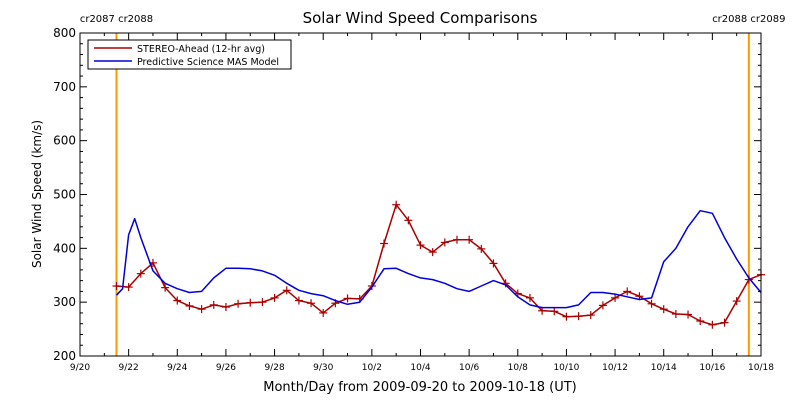 This screenshot has height=400, width=800. Describe the element at coordinates (615, 368) in the screenshot. I see `x-tick-label: 10/12` at that location.